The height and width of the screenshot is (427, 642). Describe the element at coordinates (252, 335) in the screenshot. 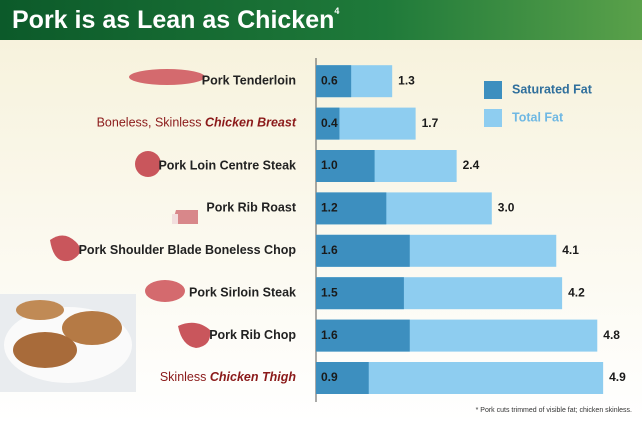

I see `category-label: Pork Rib Chop` at that location.